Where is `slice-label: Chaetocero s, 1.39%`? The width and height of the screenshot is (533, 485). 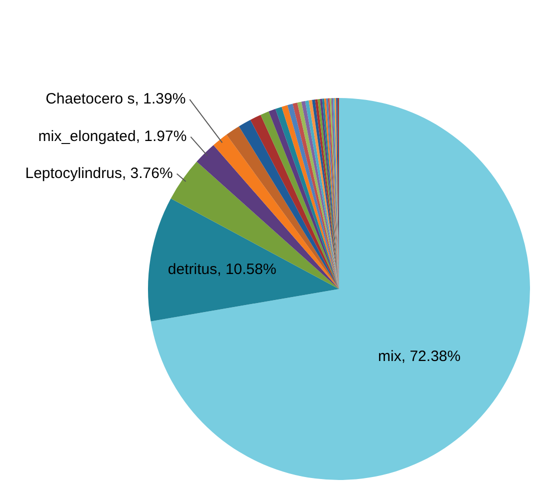
slice-label: Chaetocero s, 1.39% is located at coordinates (116, 99).